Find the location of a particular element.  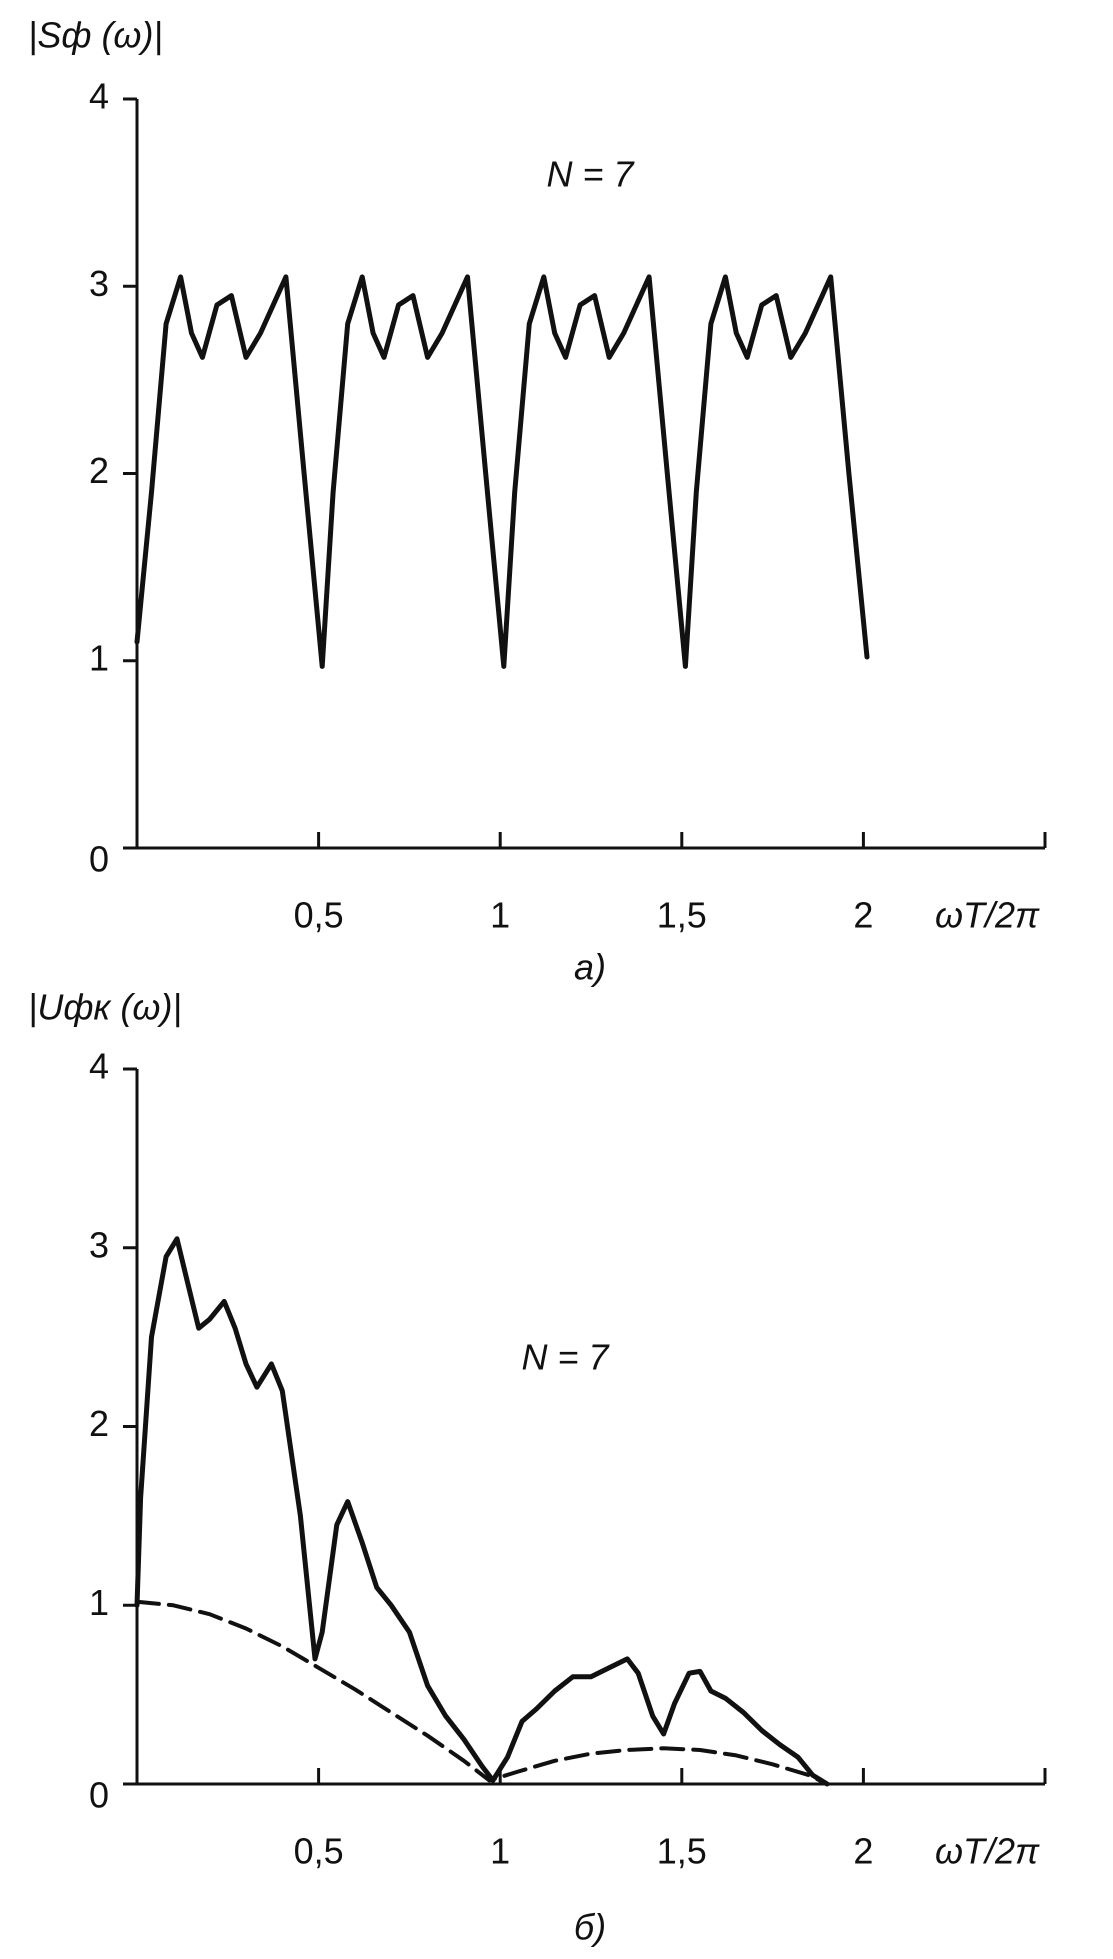

caption: б) is located at coordinates (590, 1927).